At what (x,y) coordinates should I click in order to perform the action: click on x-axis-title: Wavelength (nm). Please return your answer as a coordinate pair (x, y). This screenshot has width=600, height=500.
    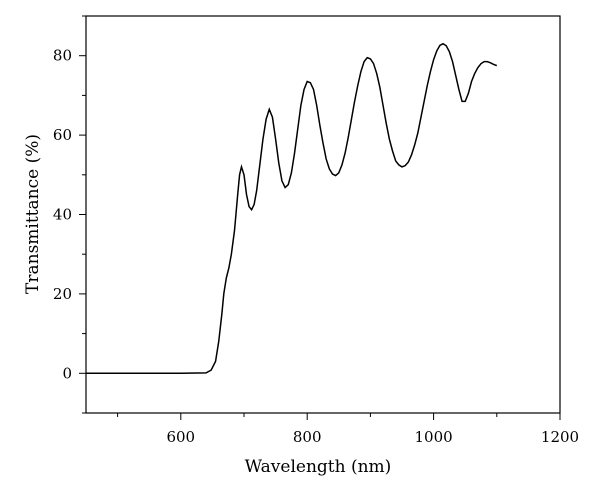
    Looking at the image, I should click on (318, 467).